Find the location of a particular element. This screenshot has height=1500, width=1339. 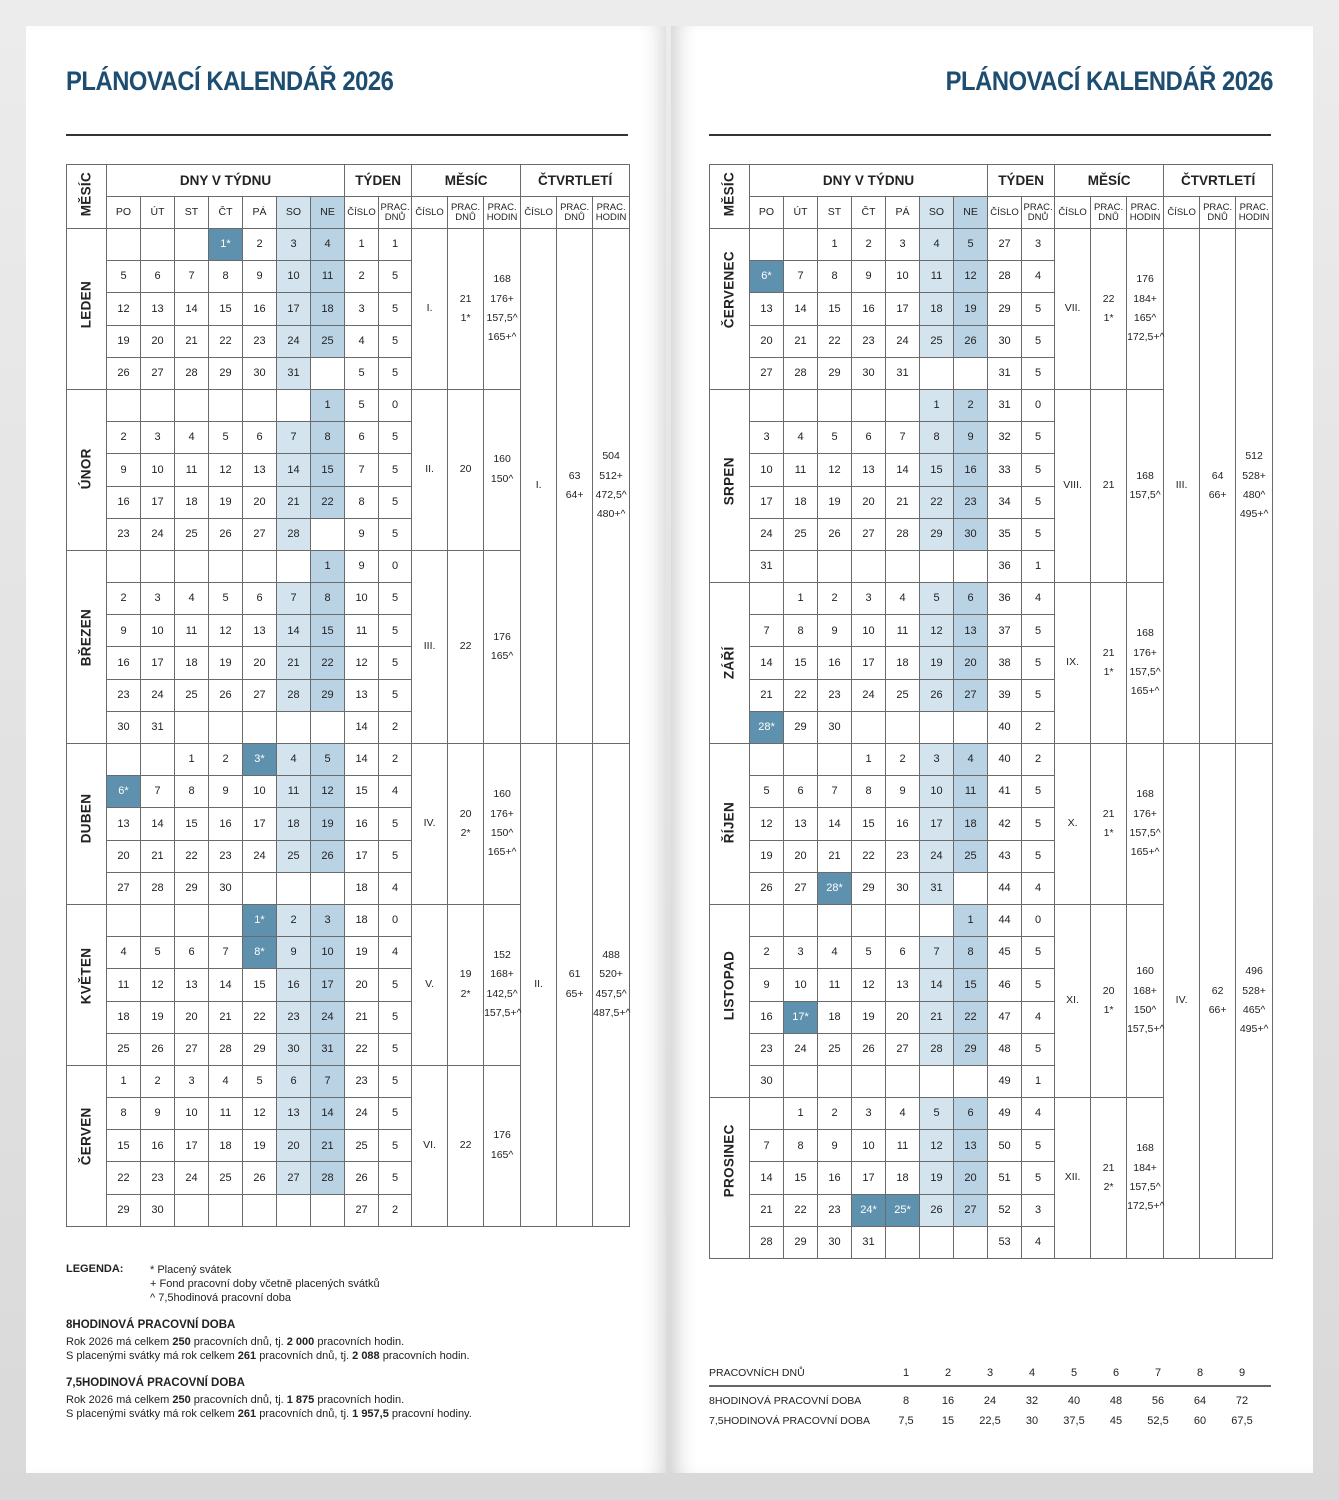

month-work-hours-value: 165^ is located at coordinates (502, 1154).